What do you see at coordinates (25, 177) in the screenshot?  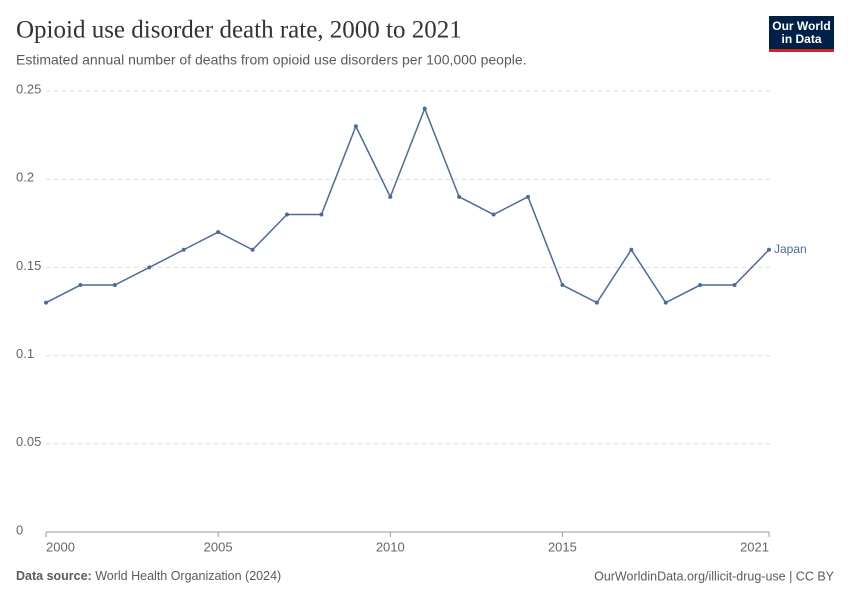 I see `y-tick-label: 0.2` at bounding box center [25, 177].